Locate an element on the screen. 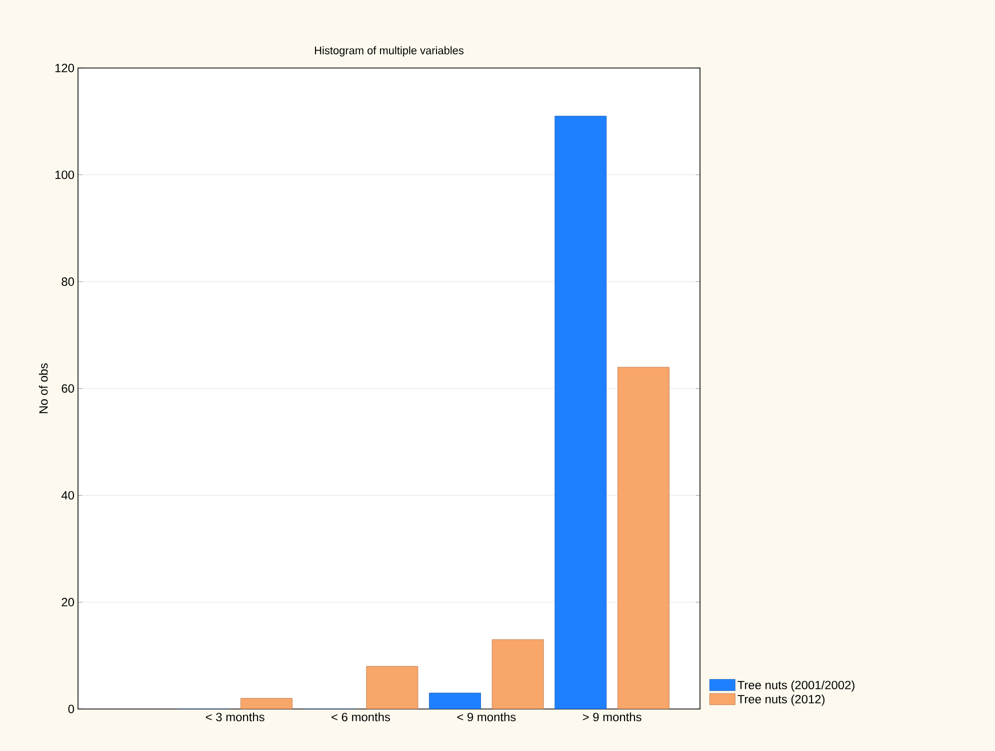 This screenshot has height=751, width=995. legend-label: Tree nuts (2012) is located at coordinates (781, 700).